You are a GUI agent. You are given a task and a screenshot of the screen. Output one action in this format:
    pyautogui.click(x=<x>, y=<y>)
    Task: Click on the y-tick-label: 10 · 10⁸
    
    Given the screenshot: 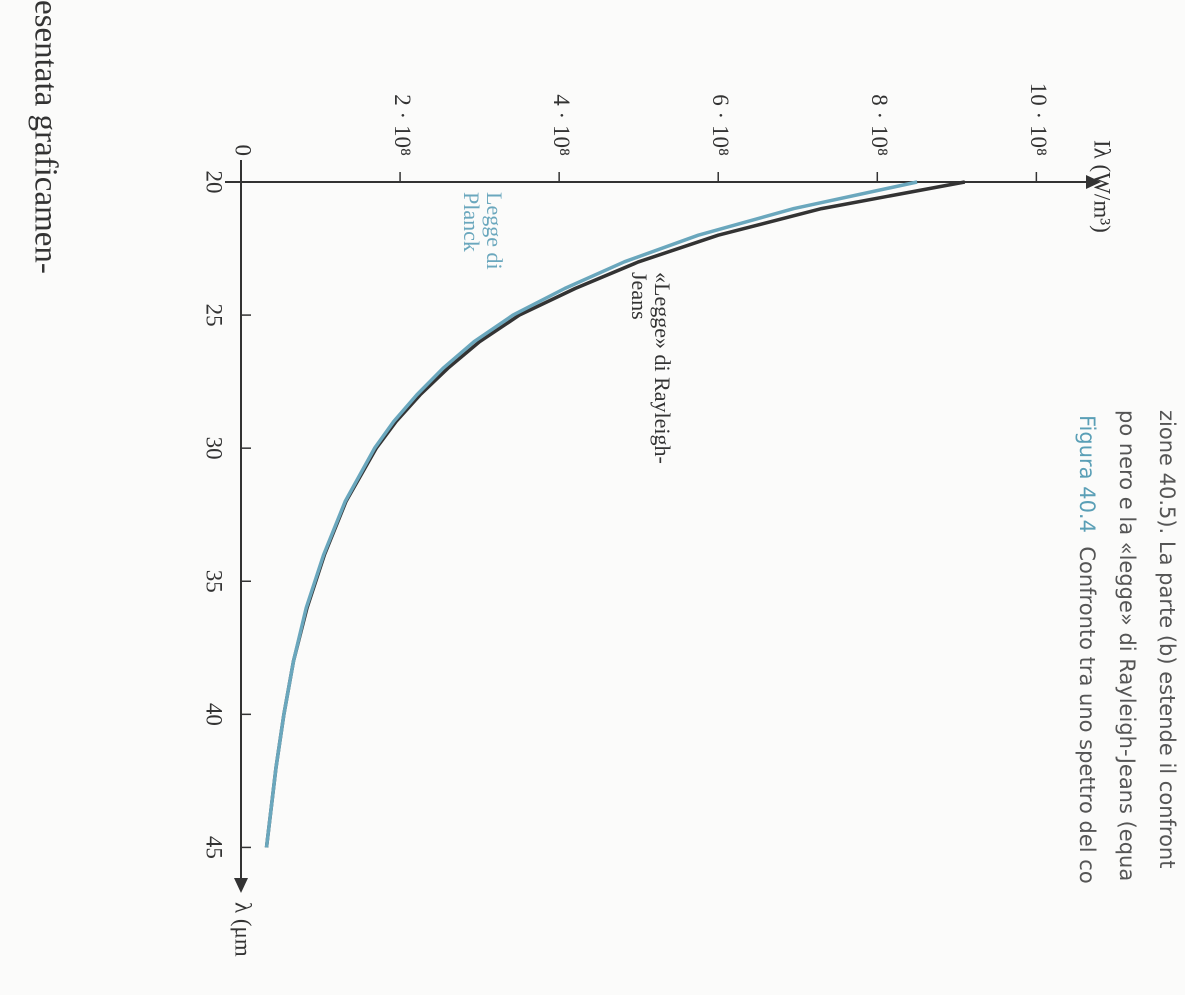 What is the action you would take?
    pyautogui.click(x=1038, y=119)
    